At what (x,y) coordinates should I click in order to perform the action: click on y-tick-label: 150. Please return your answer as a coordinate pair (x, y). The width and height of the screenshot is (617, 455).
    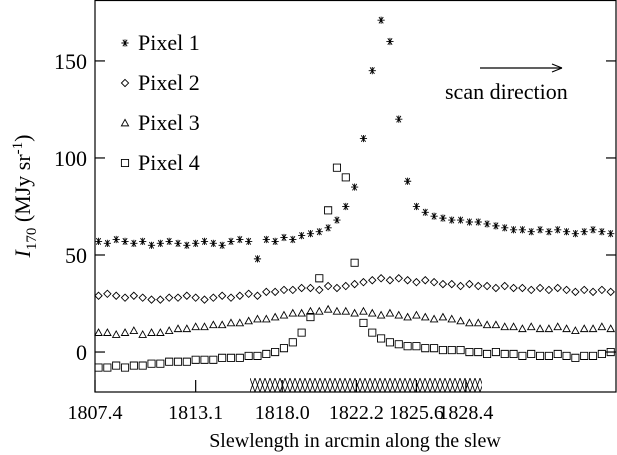
    Looking at the image, I should click on (70, 61).